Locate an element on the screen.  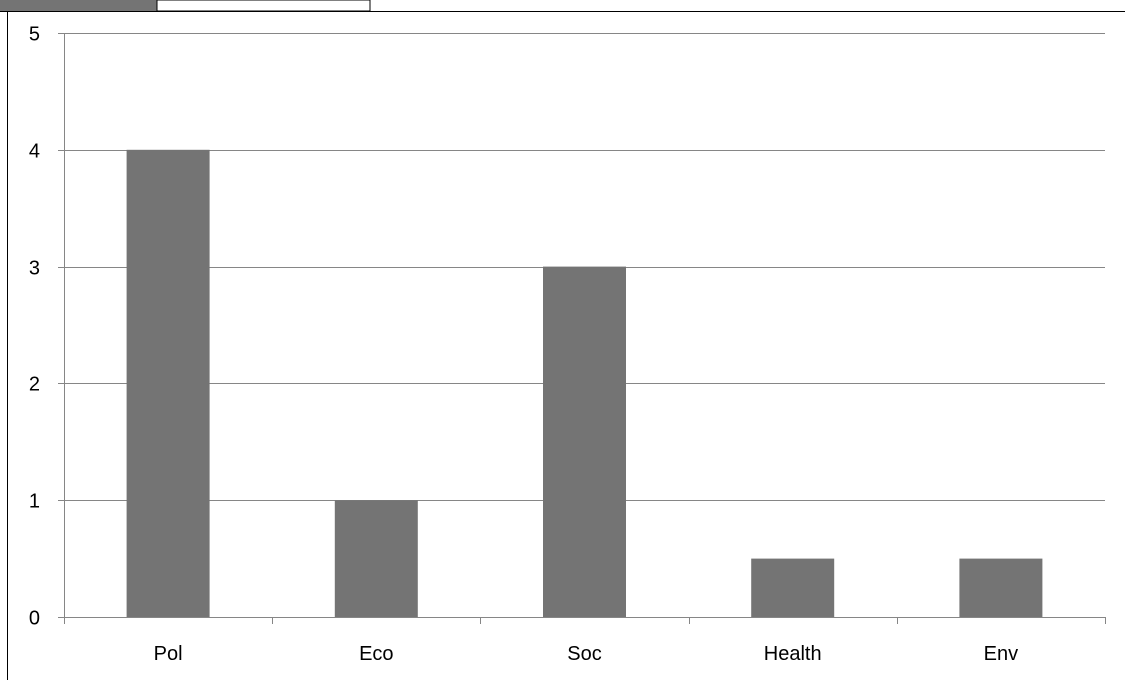
bar-pol is located at coordinates (168, 383).